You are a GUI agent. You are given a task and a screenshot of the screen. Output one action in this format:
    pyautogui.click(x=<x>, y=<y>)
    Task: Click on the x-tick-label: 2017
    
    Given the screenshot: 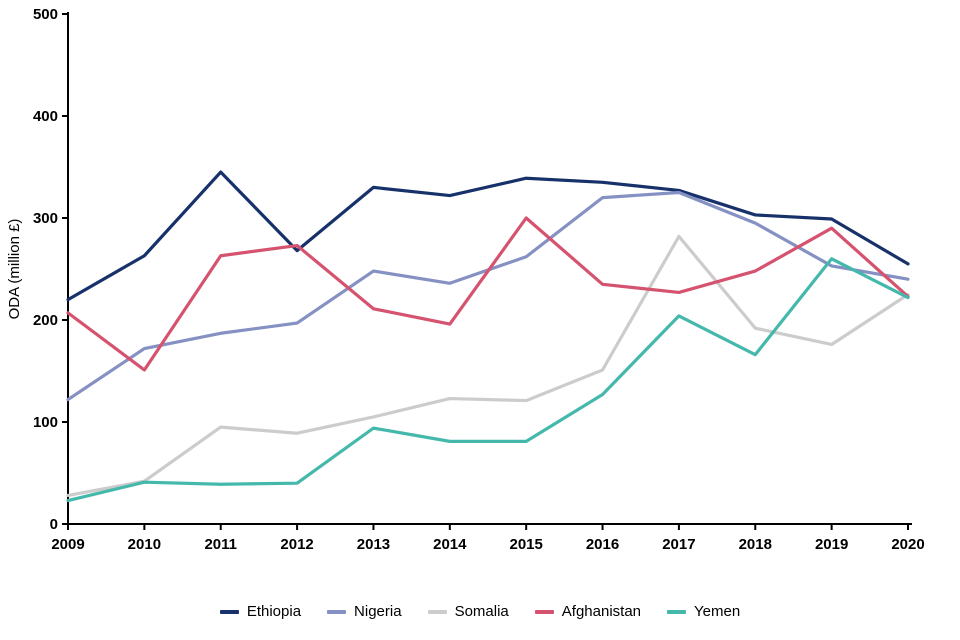 What is the action you would take?
    pyautogui.click(x=678, y=544)
    